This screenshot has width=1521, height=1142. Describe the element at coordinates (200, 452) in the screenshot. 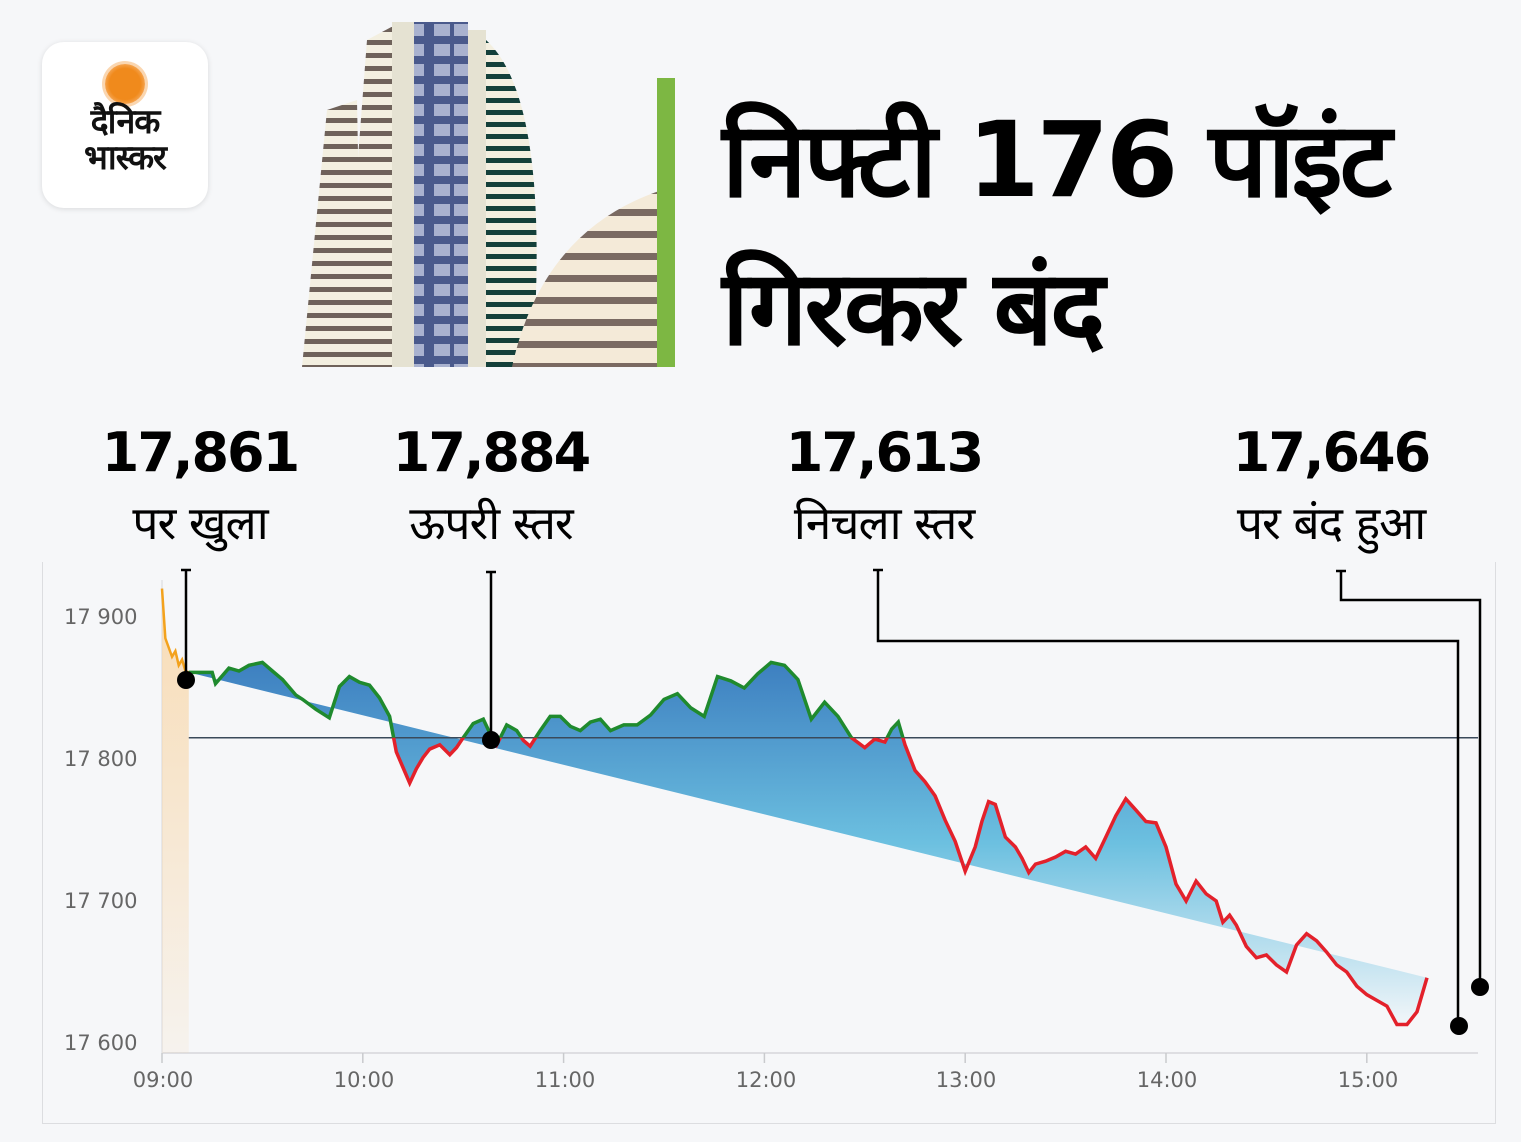

I see `stat-open-value: 17,861` at that location.